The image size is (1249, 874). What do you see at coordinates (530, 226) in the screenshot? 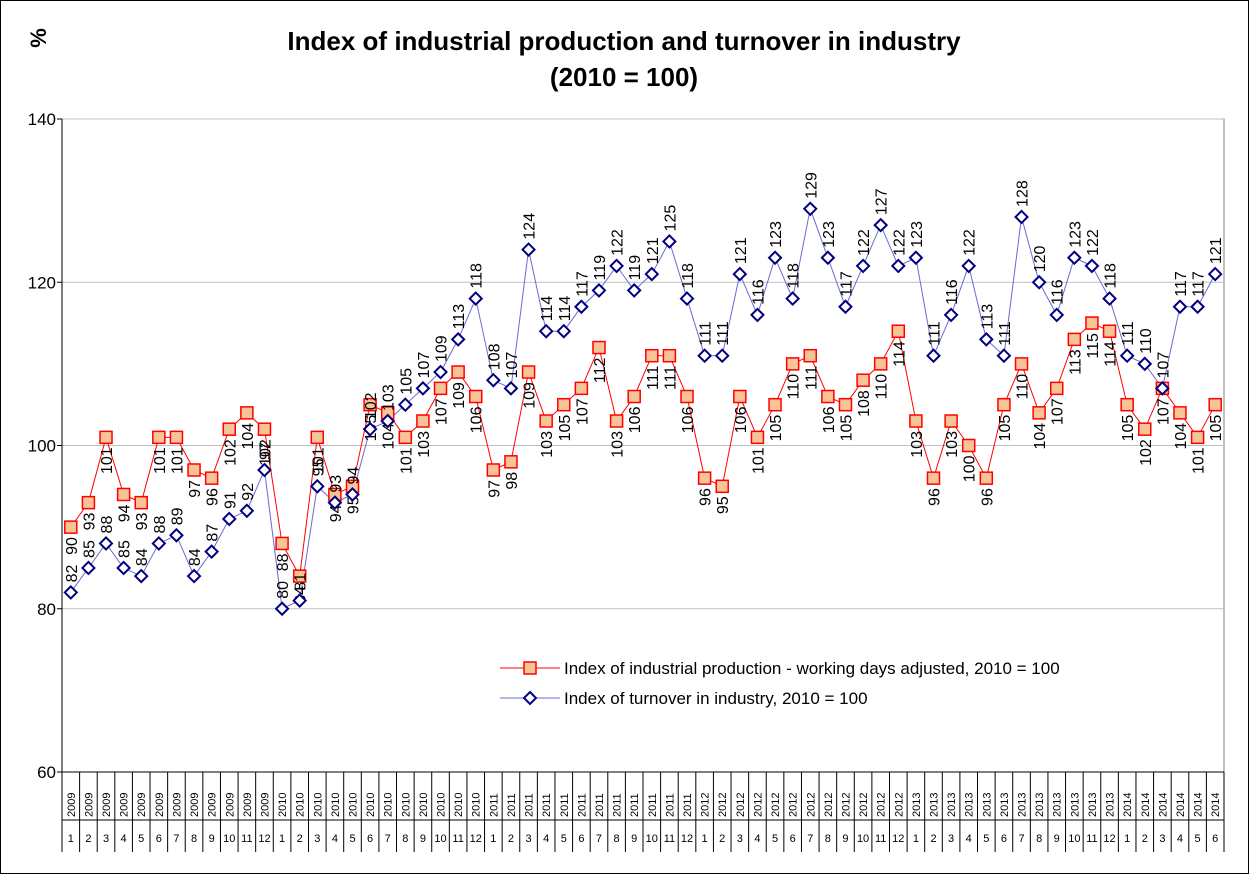
I see `data-label: 124` at bounding box center [530, 226].